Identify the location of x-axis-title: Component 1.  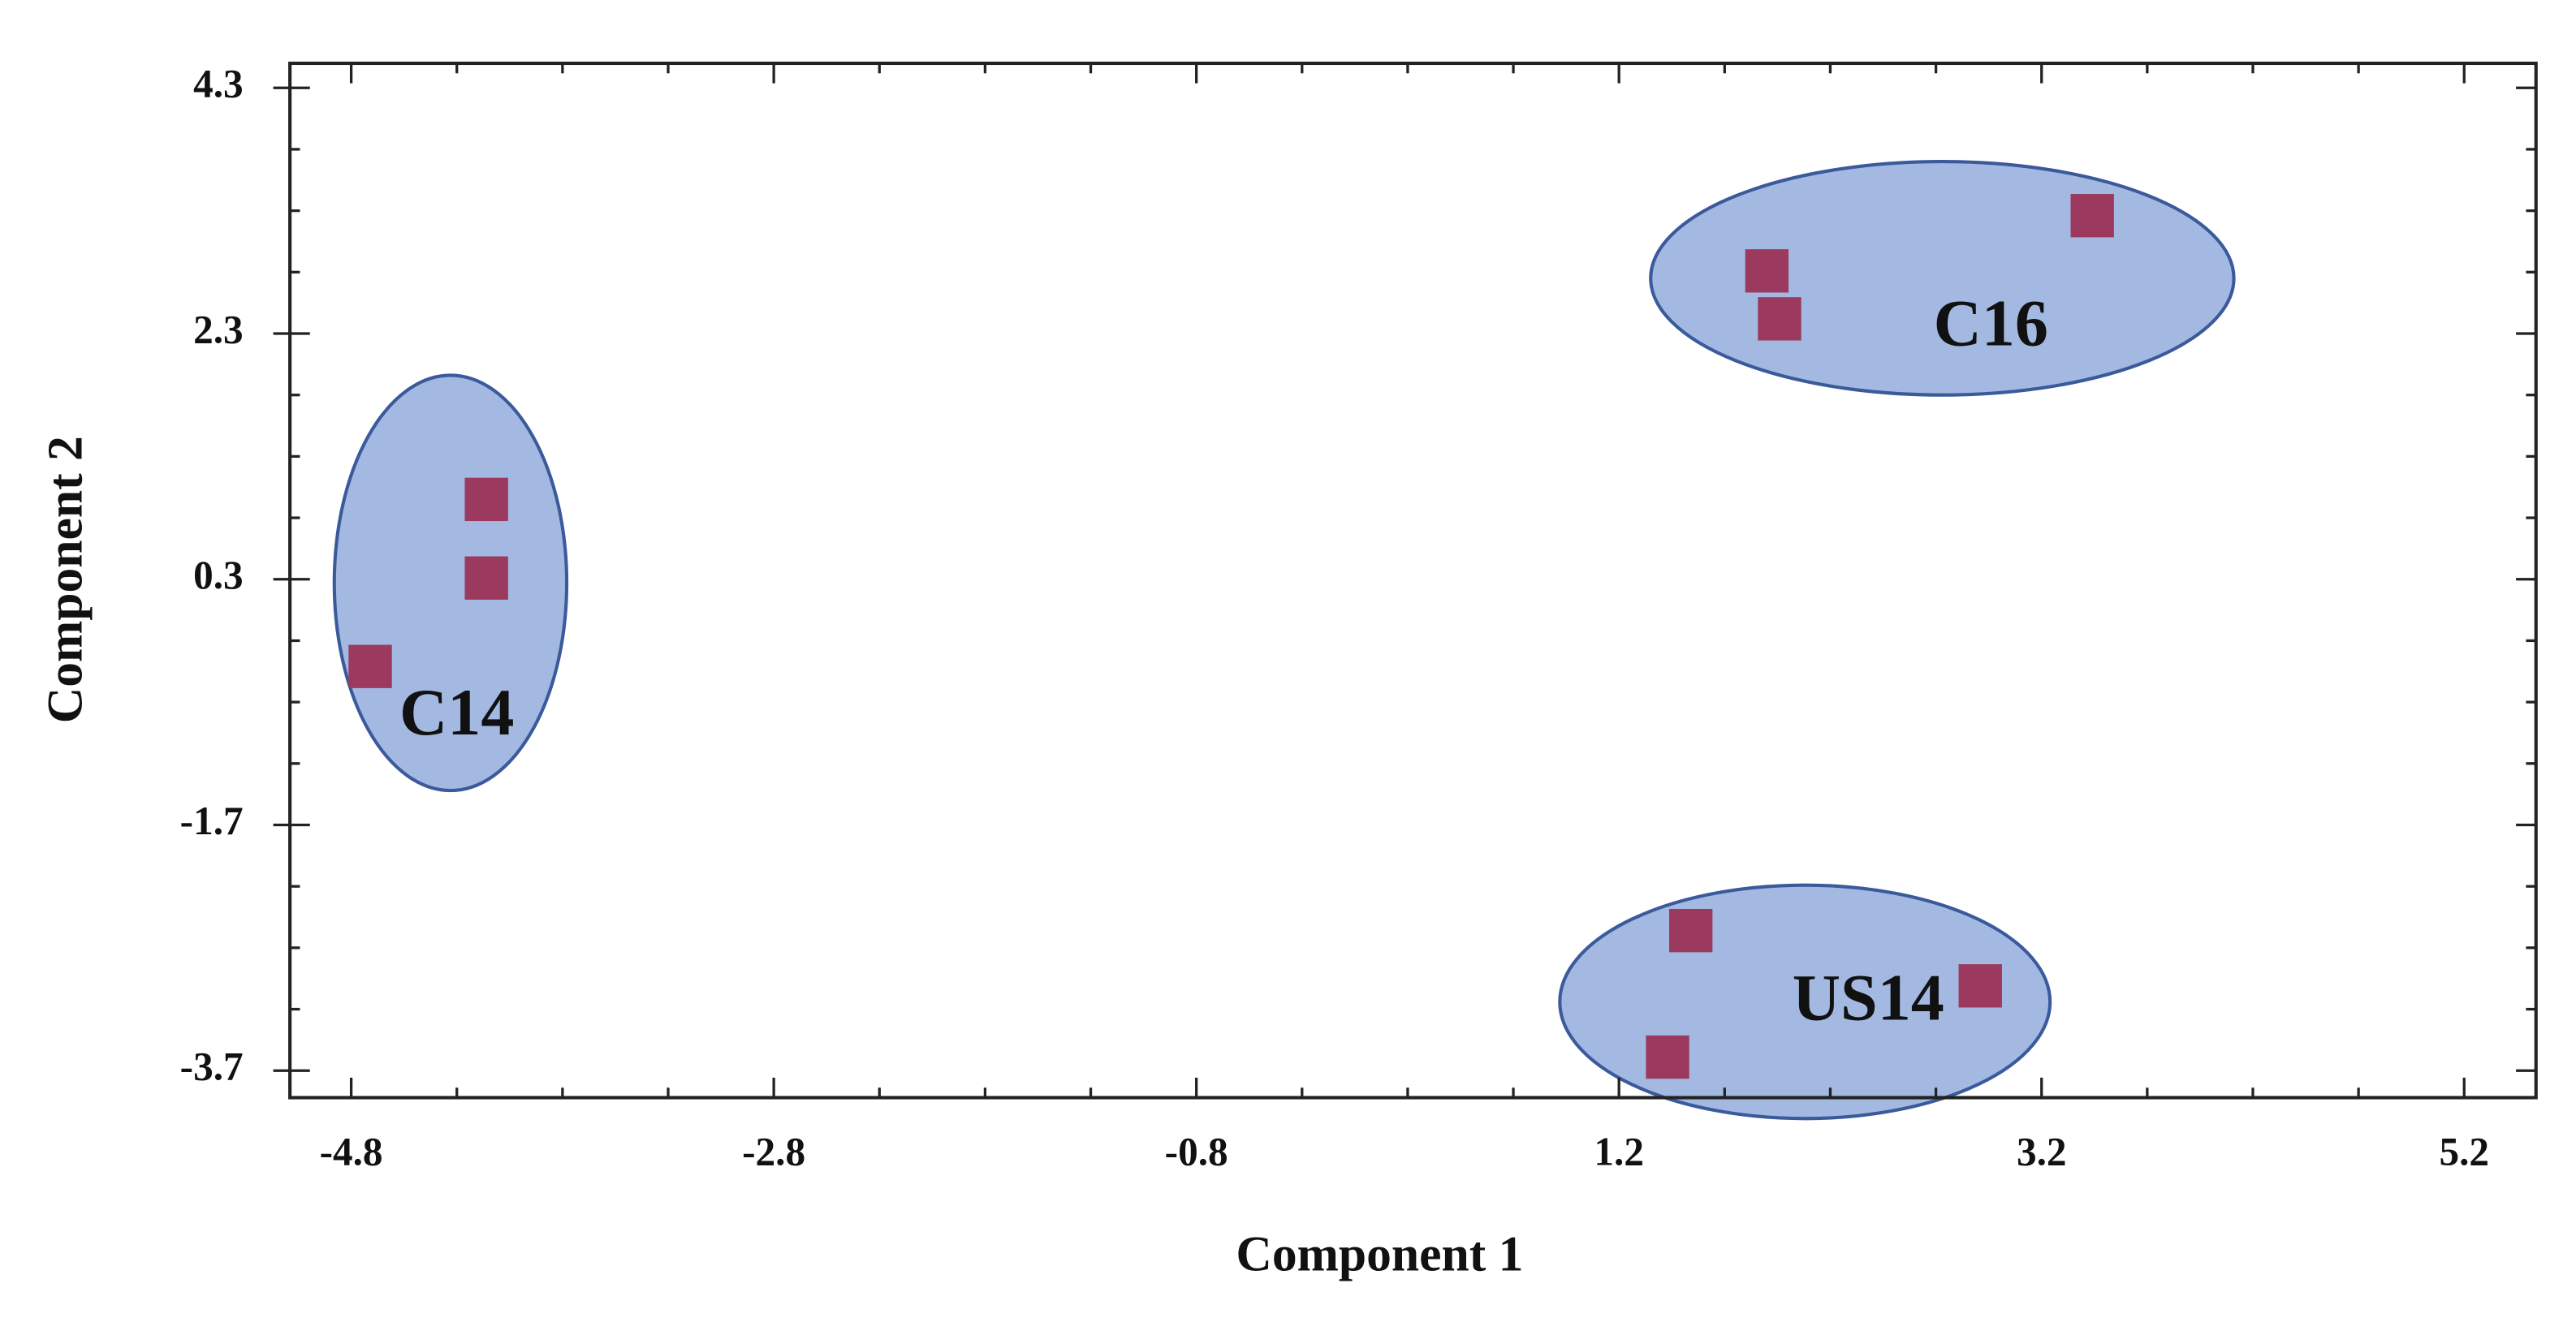
(1379, 1254).